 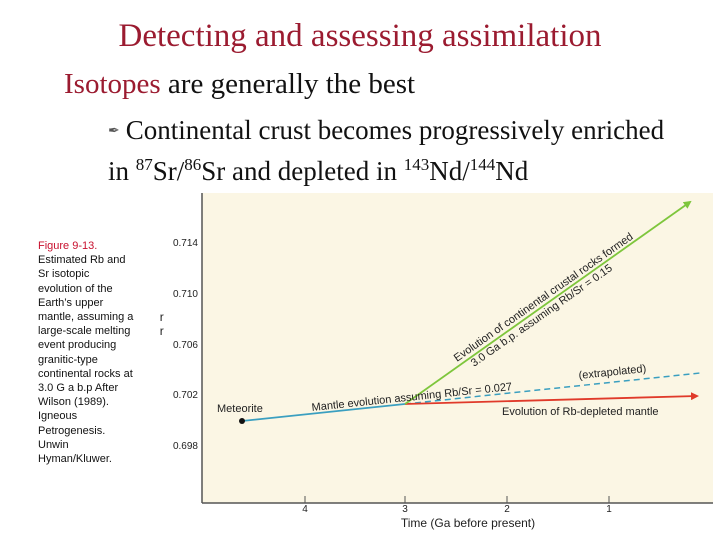 I want to click on sr-end: Sr and depleted in, so click(x=302, y=171).